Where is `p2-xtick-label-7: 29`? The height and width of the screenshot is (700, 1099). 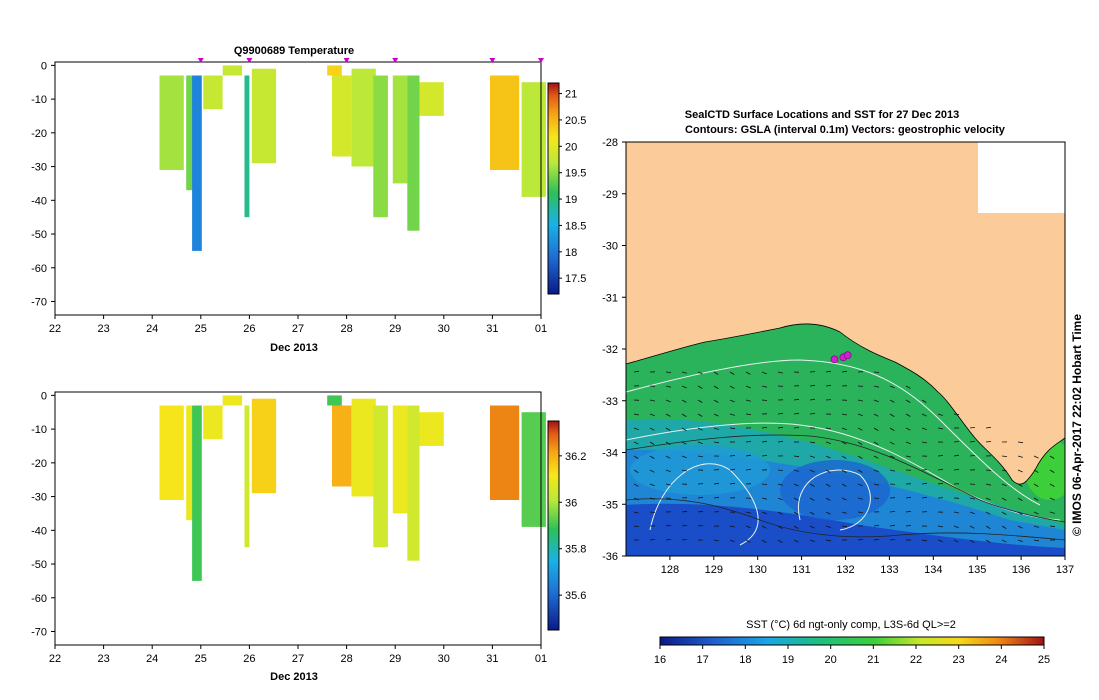
p2-xtick-label-7: 29 is located at coordinates (395, 659).